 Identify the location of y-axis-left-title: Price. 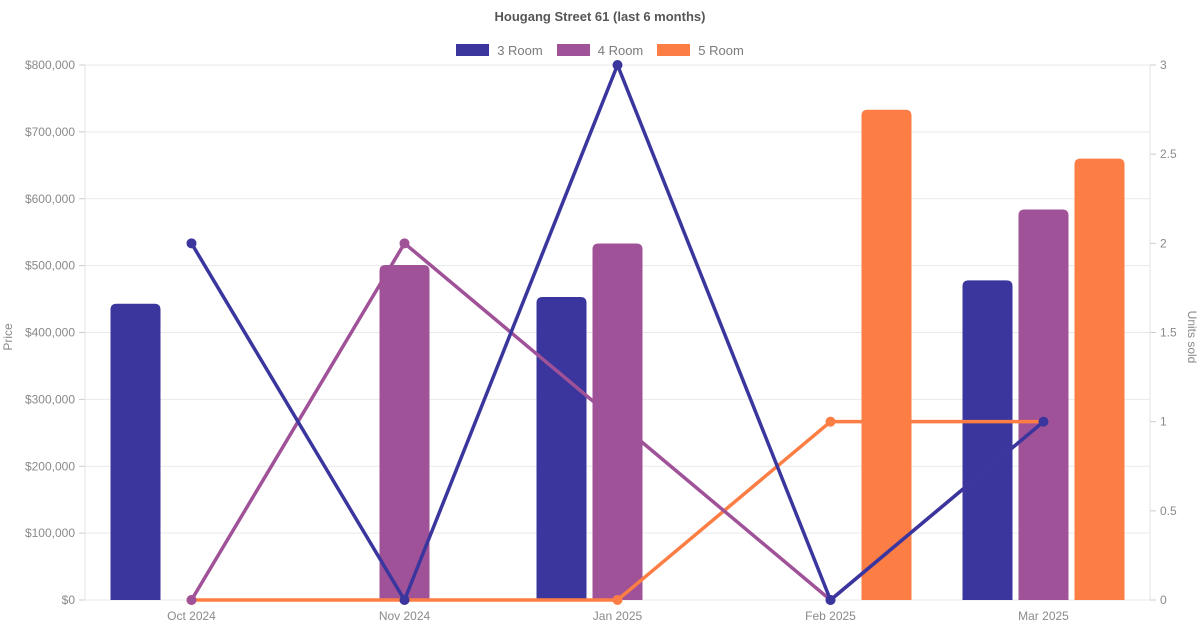
(8, 337).